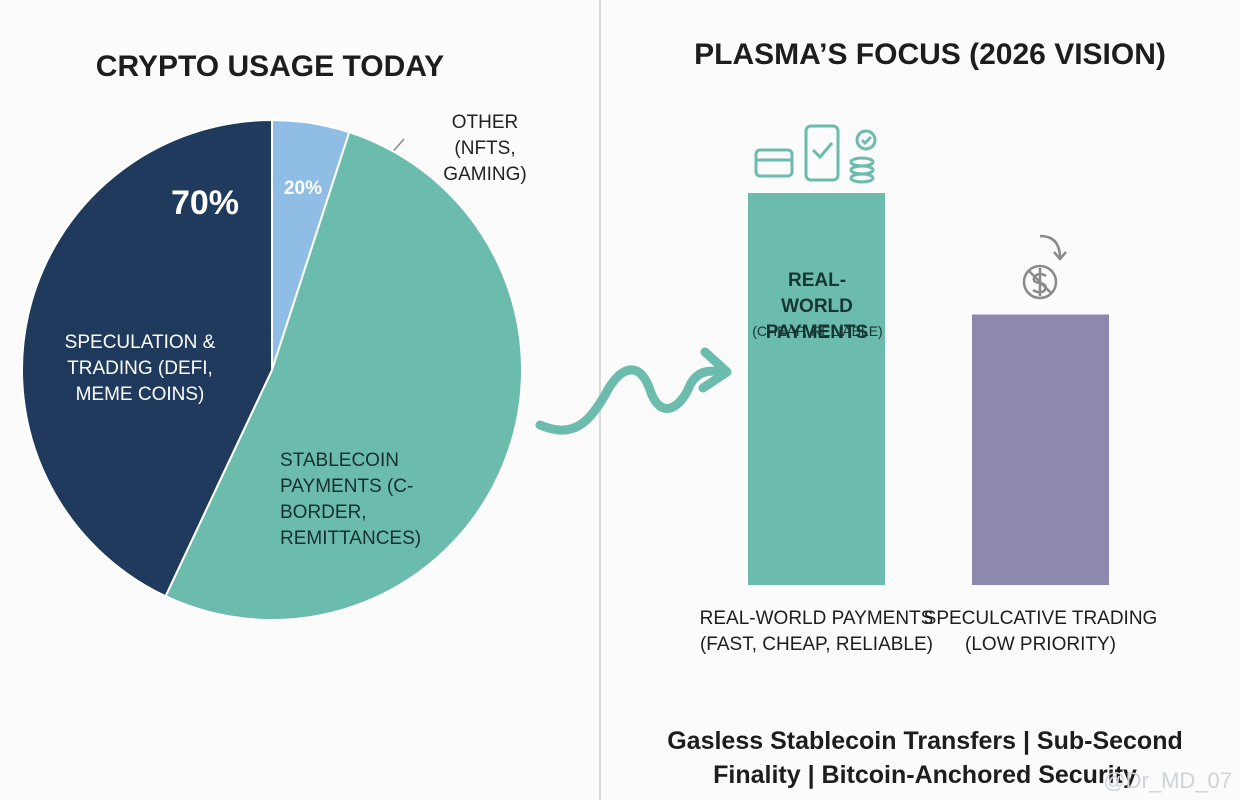  I want to click on slice-annotation: 20%, so click(303, 188).